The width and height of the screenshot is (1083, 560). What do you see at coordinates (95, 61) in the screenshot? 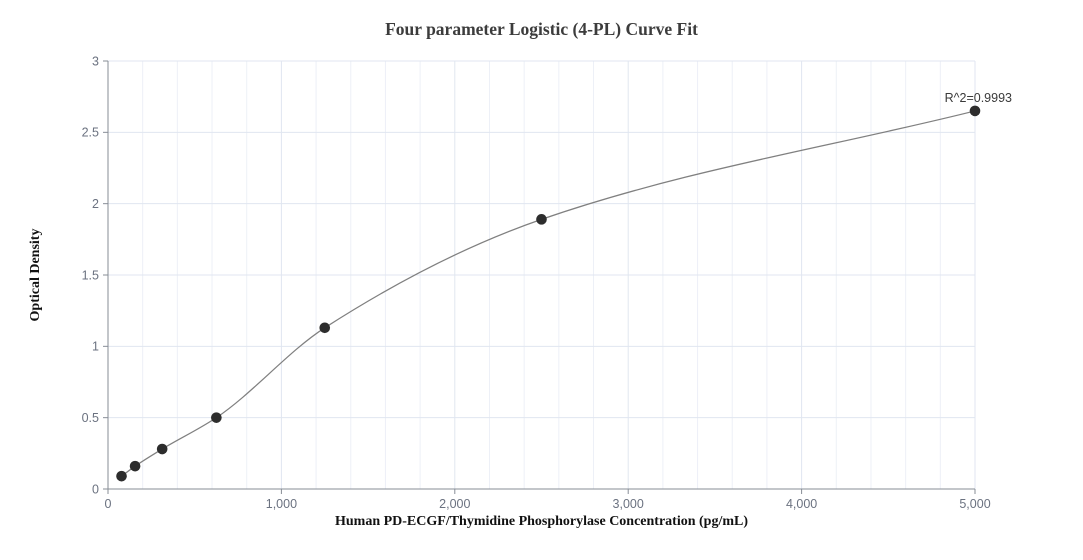
I see `y-tick-label: 3` at bounding box center [95, 61].